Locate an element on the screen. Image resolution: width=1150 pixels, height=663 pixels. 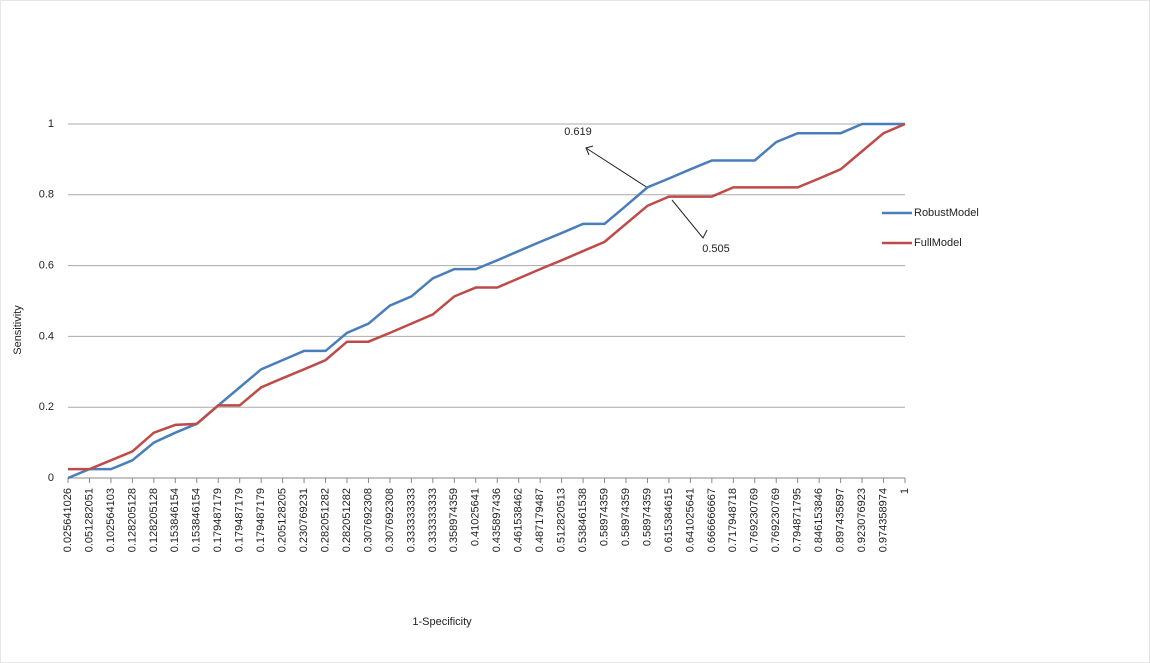
x-tick-label: 0.666666667 is located at coordinates (712, 520).